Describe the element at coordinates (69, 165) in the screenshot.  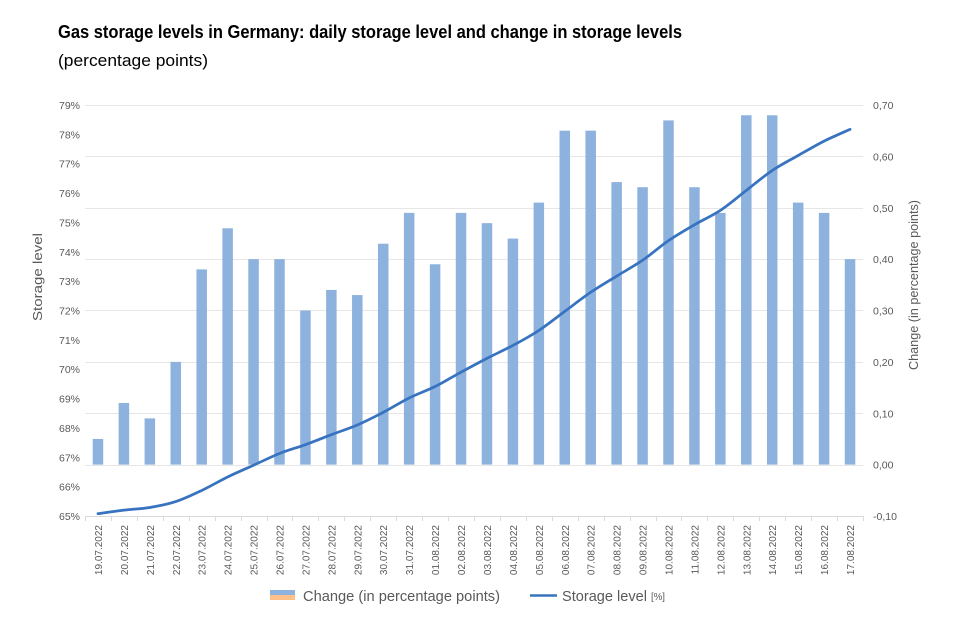
I see `left-tick-label: 77%` at that location.